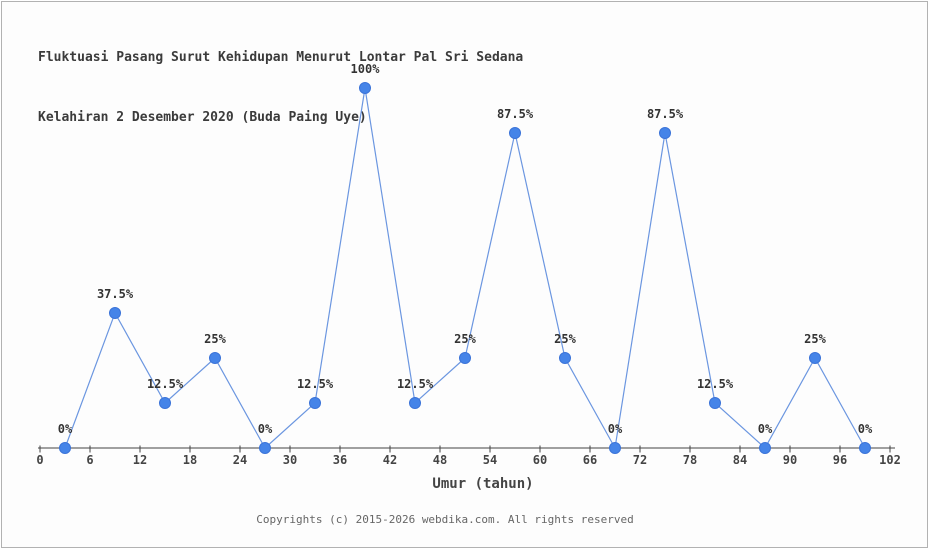 Image resolution: width=930 pixels, height=550 pixels. Describe the element at coordinates (390, 460) in the screenshot. I see `x-tick-label: 42` at that location.